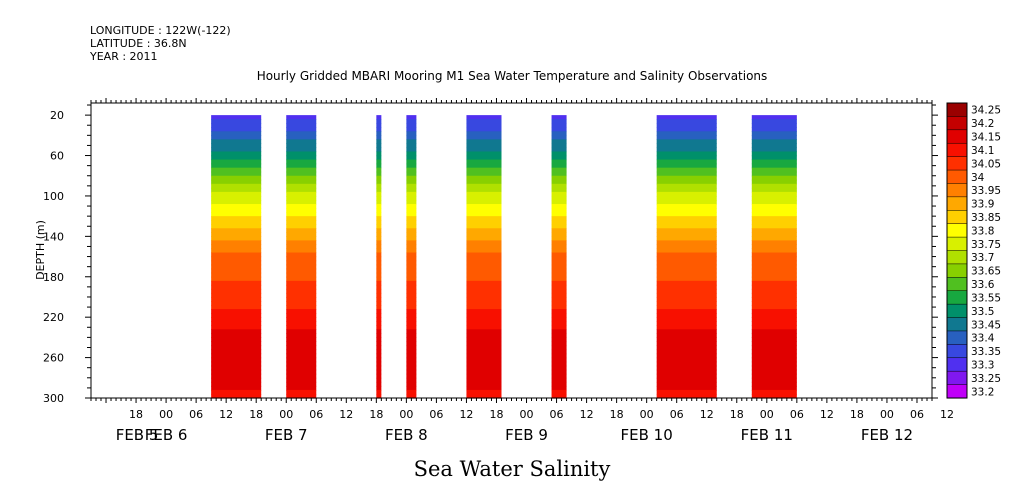 The height and width of the screenshot is (504, 1009). I want to click on colorbar-label: 33.65, so click(986, 272).